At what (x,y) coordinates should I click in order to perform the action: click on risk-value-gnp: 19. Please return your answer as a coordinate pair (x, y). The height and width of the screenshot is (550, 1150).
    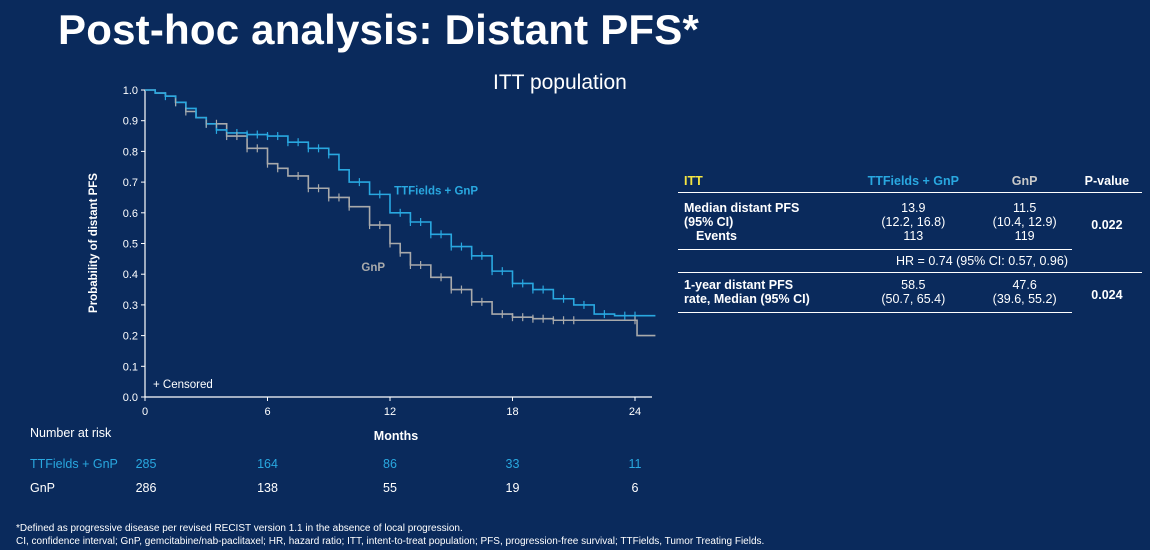
    Looking at the image, I should click on (512, 488).